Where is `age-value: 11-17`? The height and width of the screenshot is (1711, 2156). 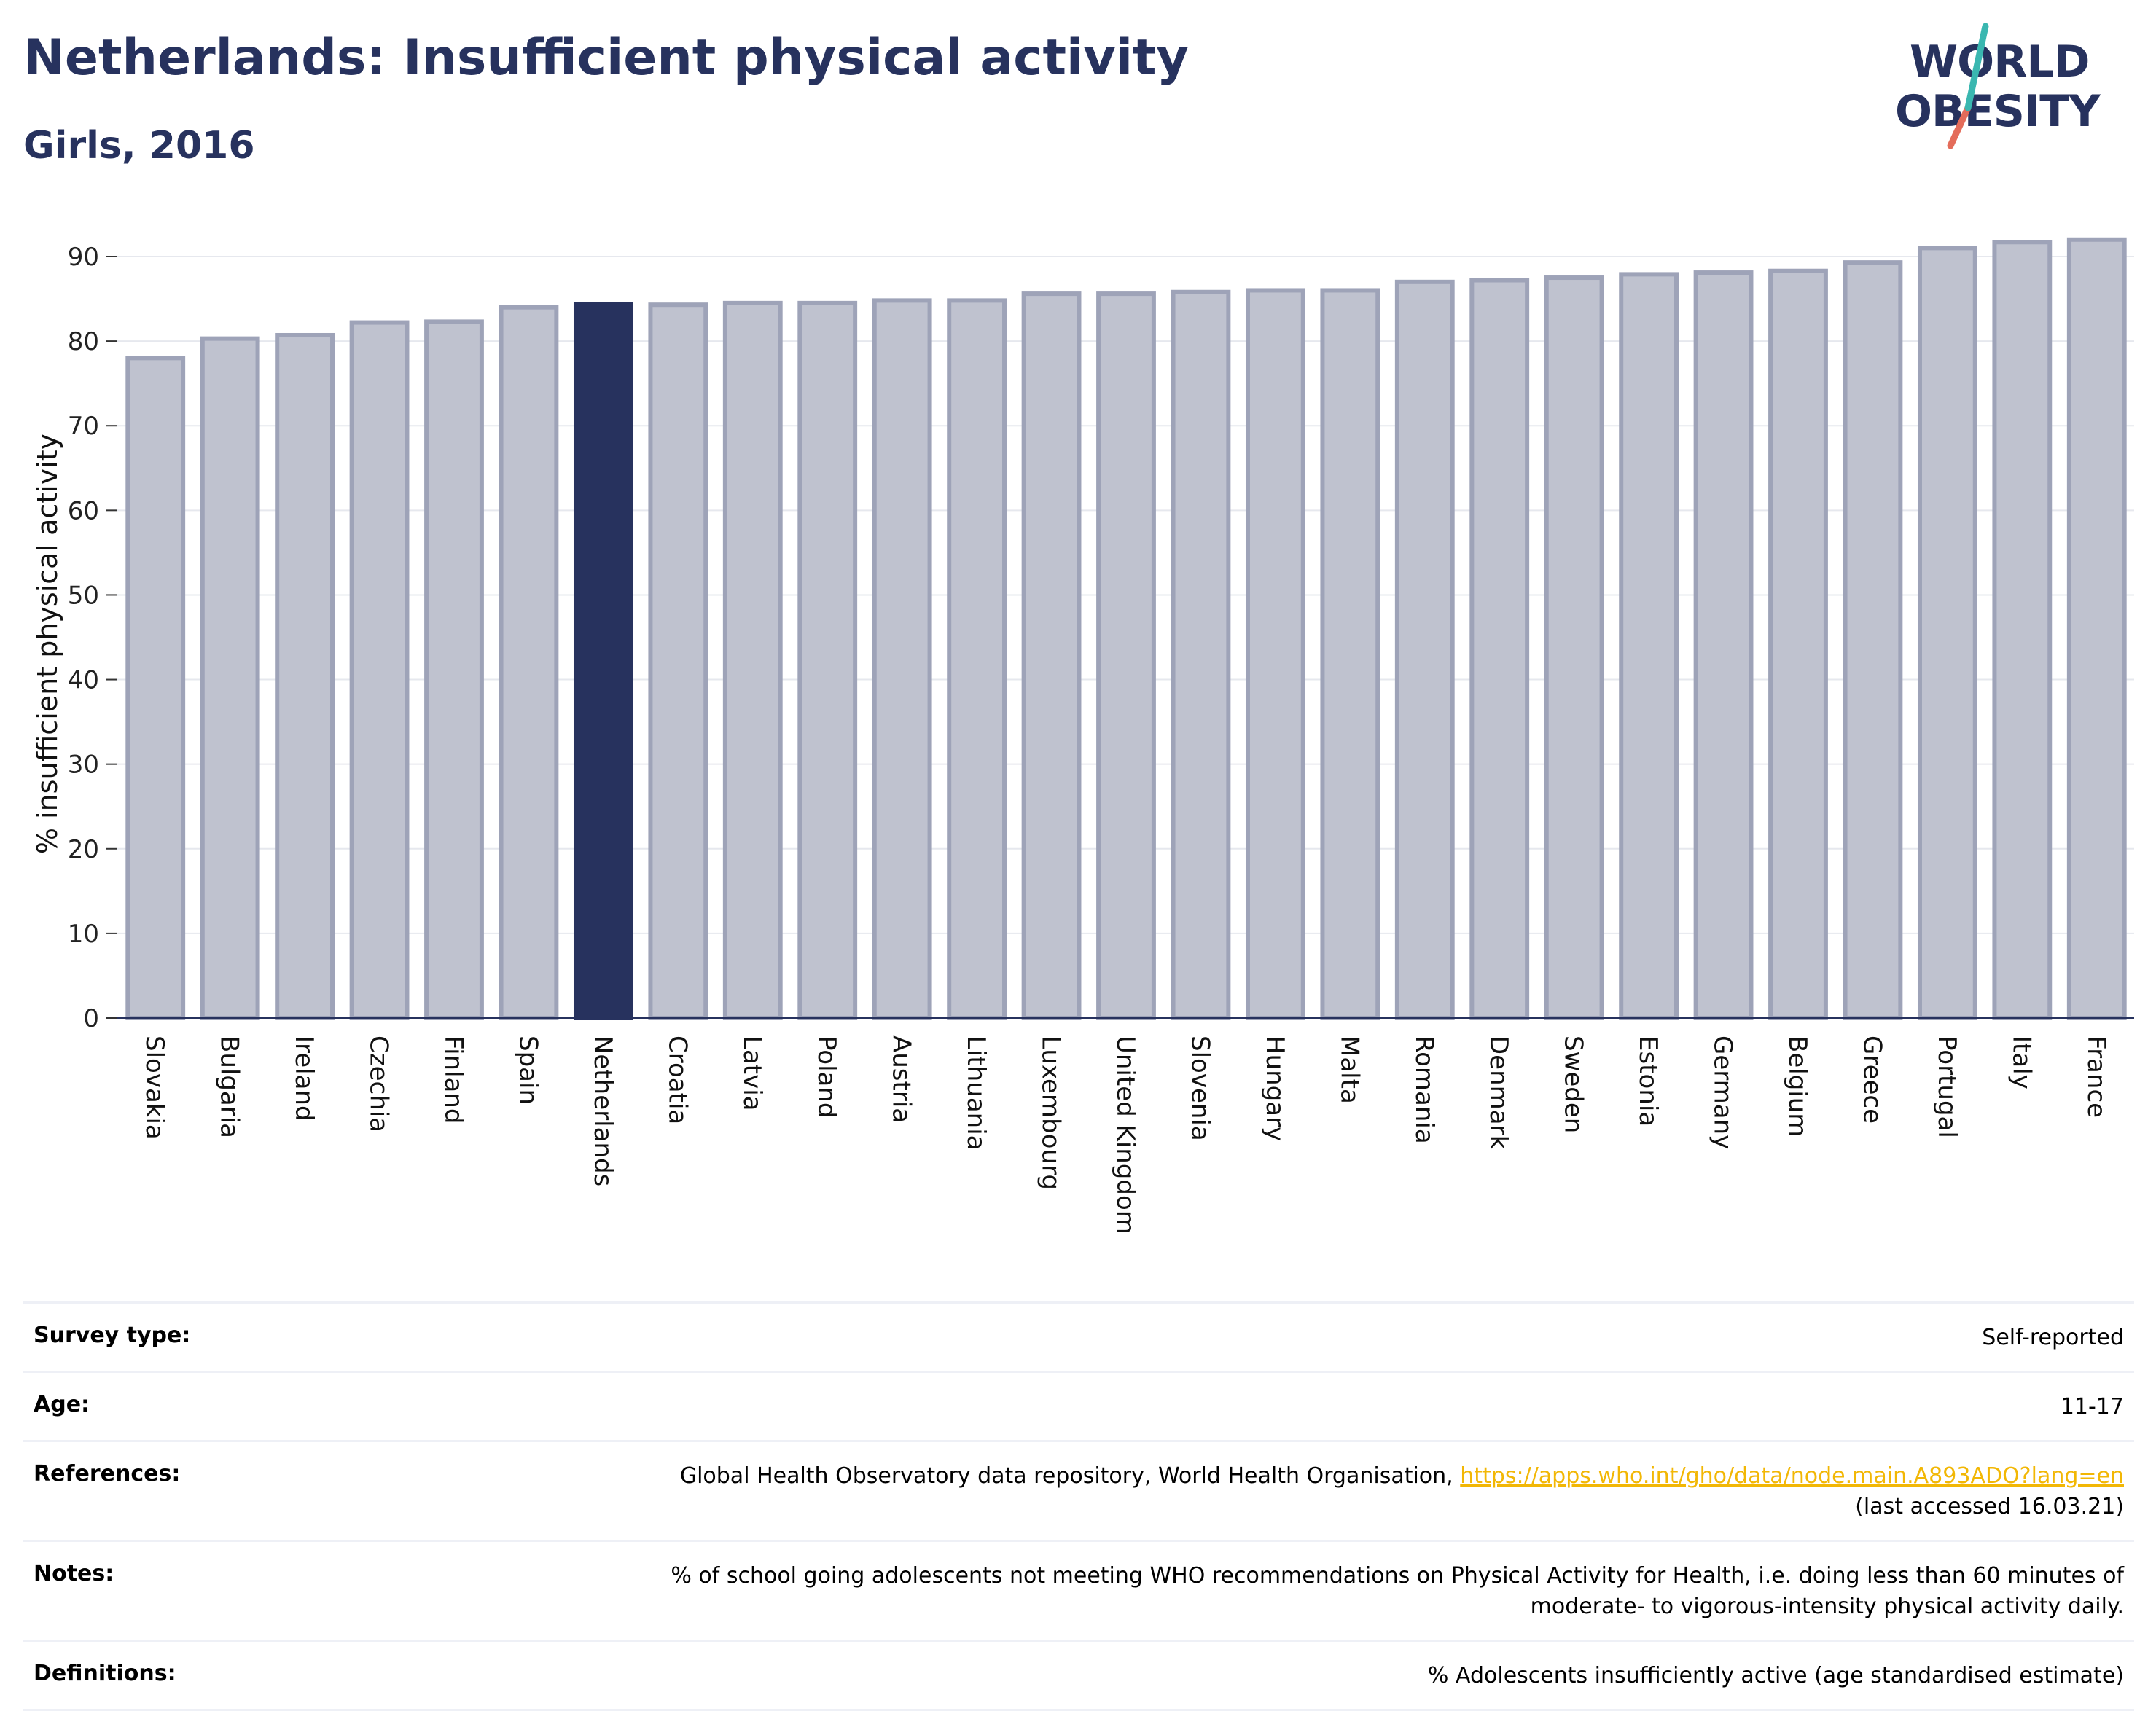
age-value: 11-17 is located at coordinates (2092, 1407).